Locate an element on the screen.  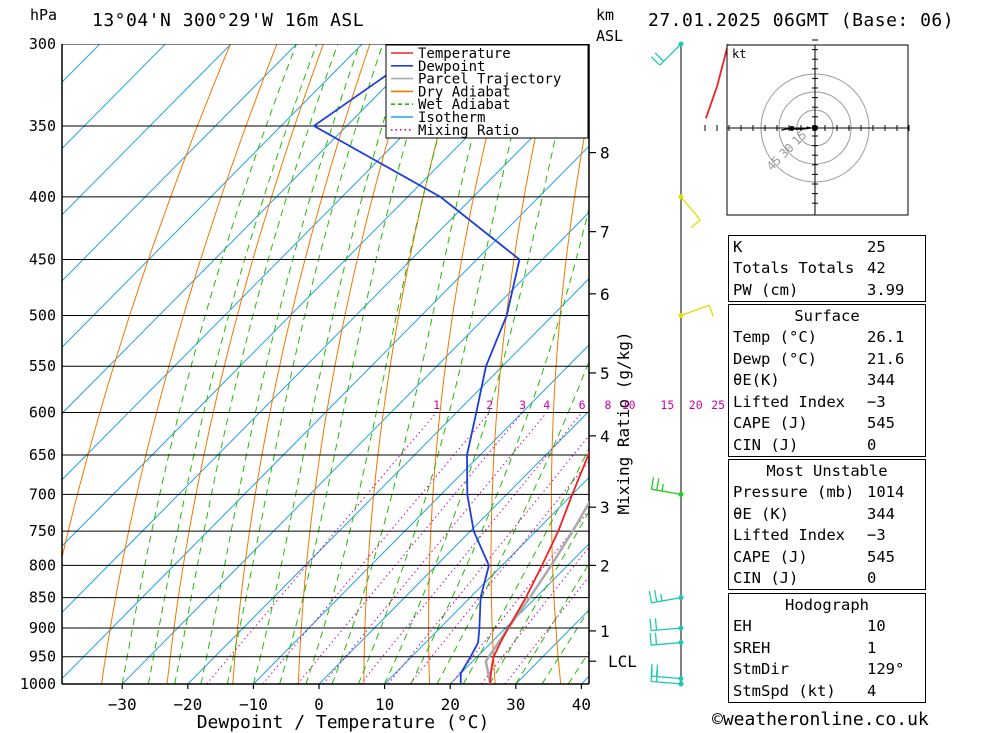
mixing-ratio-label: 6 is located at coordinates (582, 405).